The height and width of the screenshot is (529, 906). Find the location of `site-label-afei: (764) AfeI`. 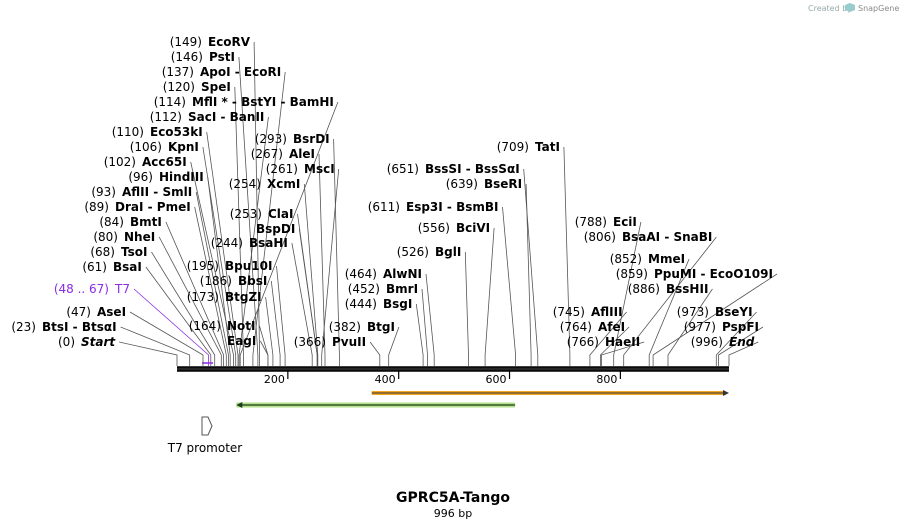

site-label-afei: (764) AfeI is located at coordinates (592, 327).